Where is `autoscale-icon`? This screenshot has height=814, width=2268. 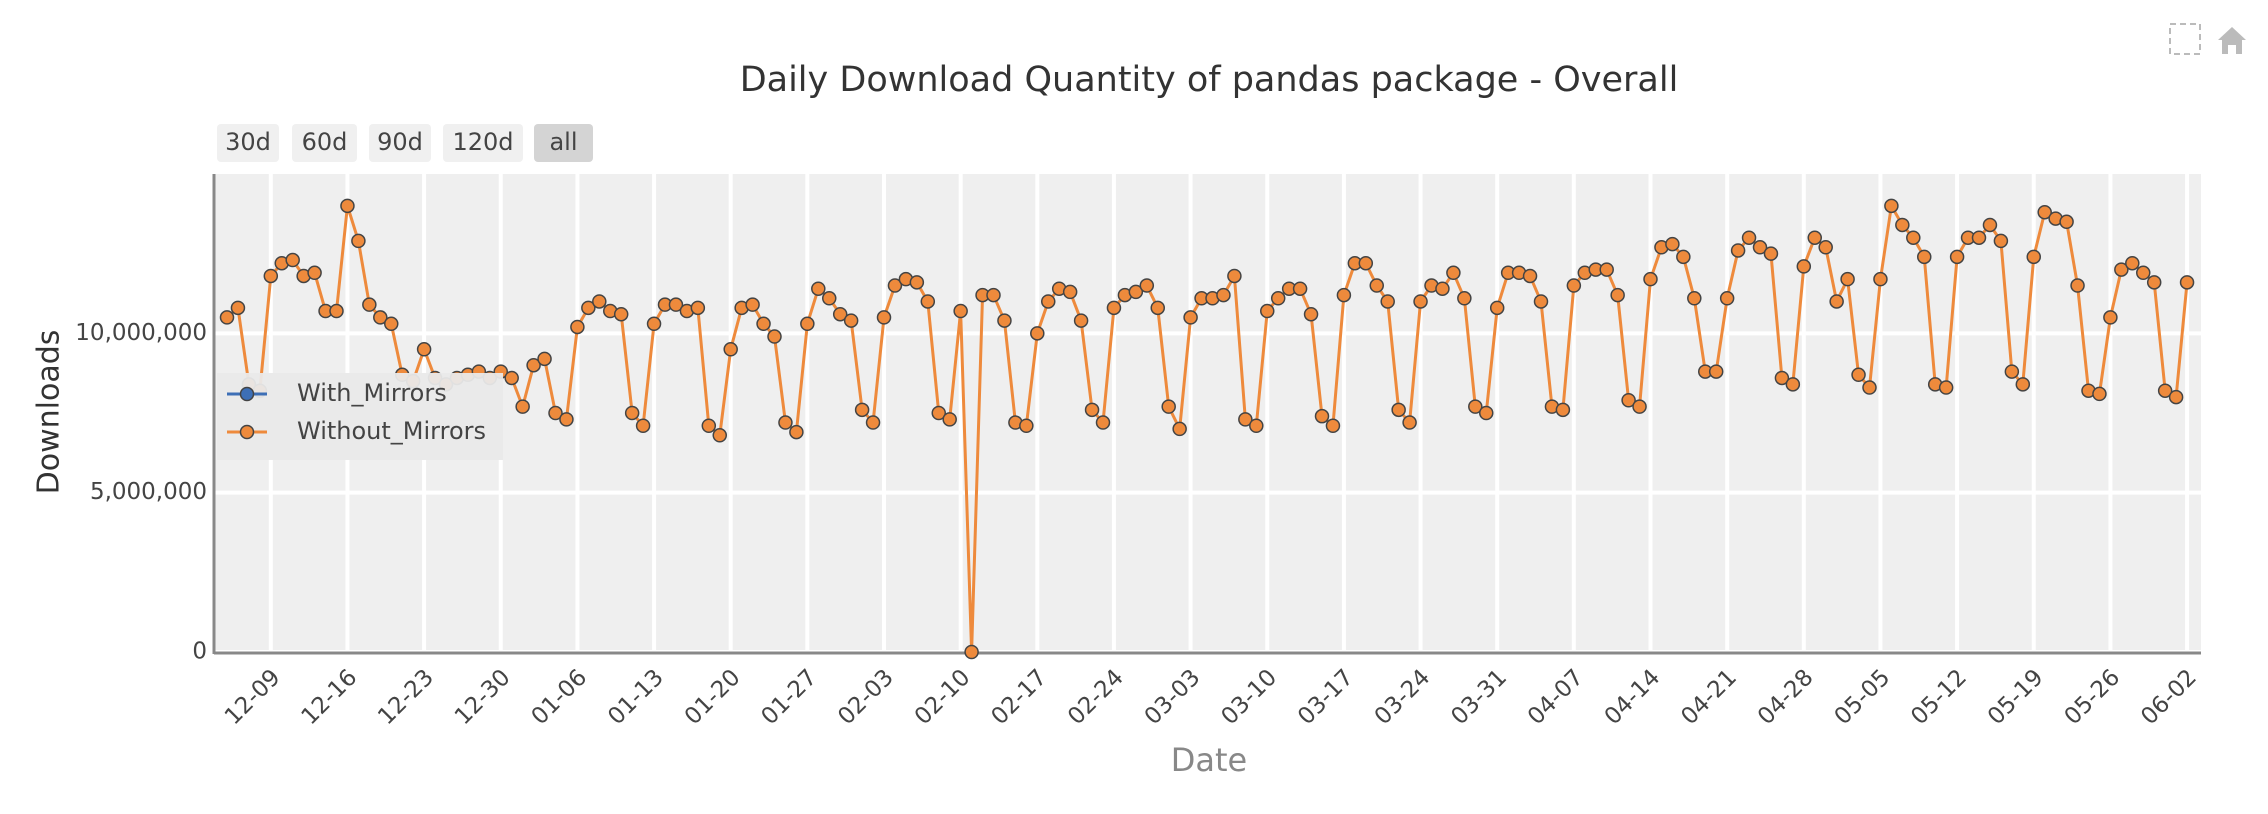 autoscale-icon is located at coordinates (2185, 39).